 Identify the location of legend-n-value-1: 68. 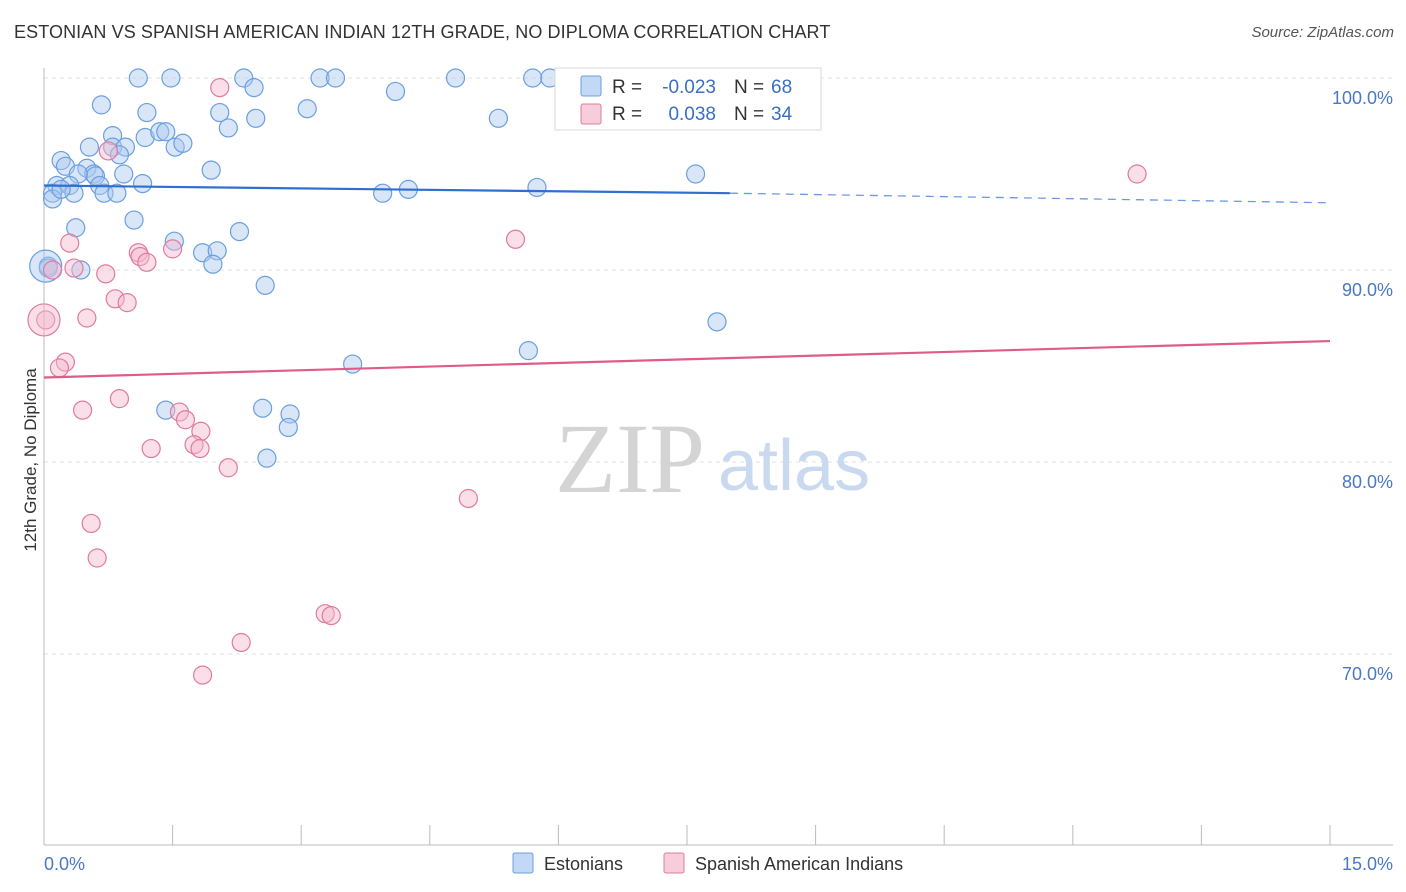
(781, 87).